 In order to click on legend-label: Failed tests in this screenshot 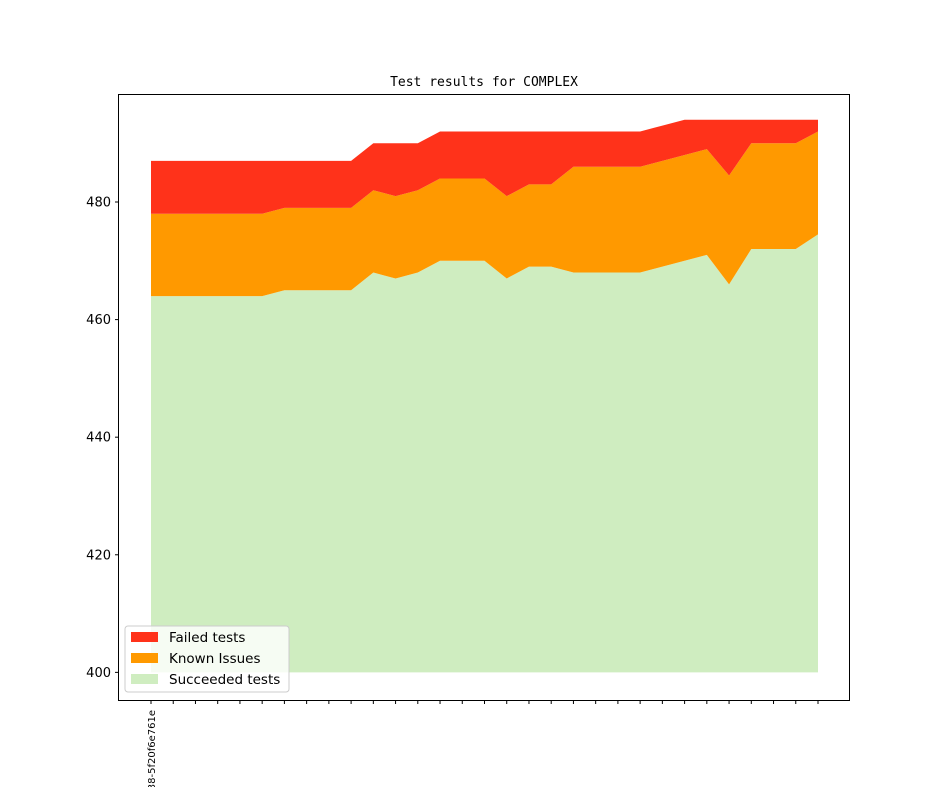, I will do `click(207, 638)`.